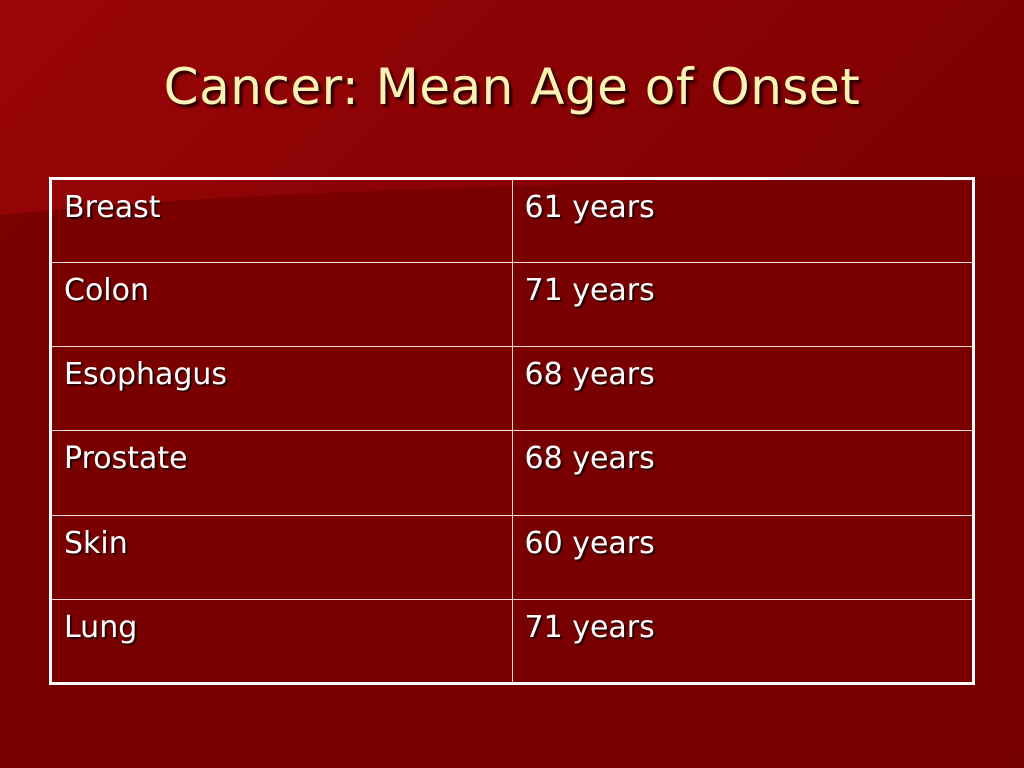 This screenshot has height=768, width=1024. I want to click on table-row: Breast 61 years, so click(512, 220).